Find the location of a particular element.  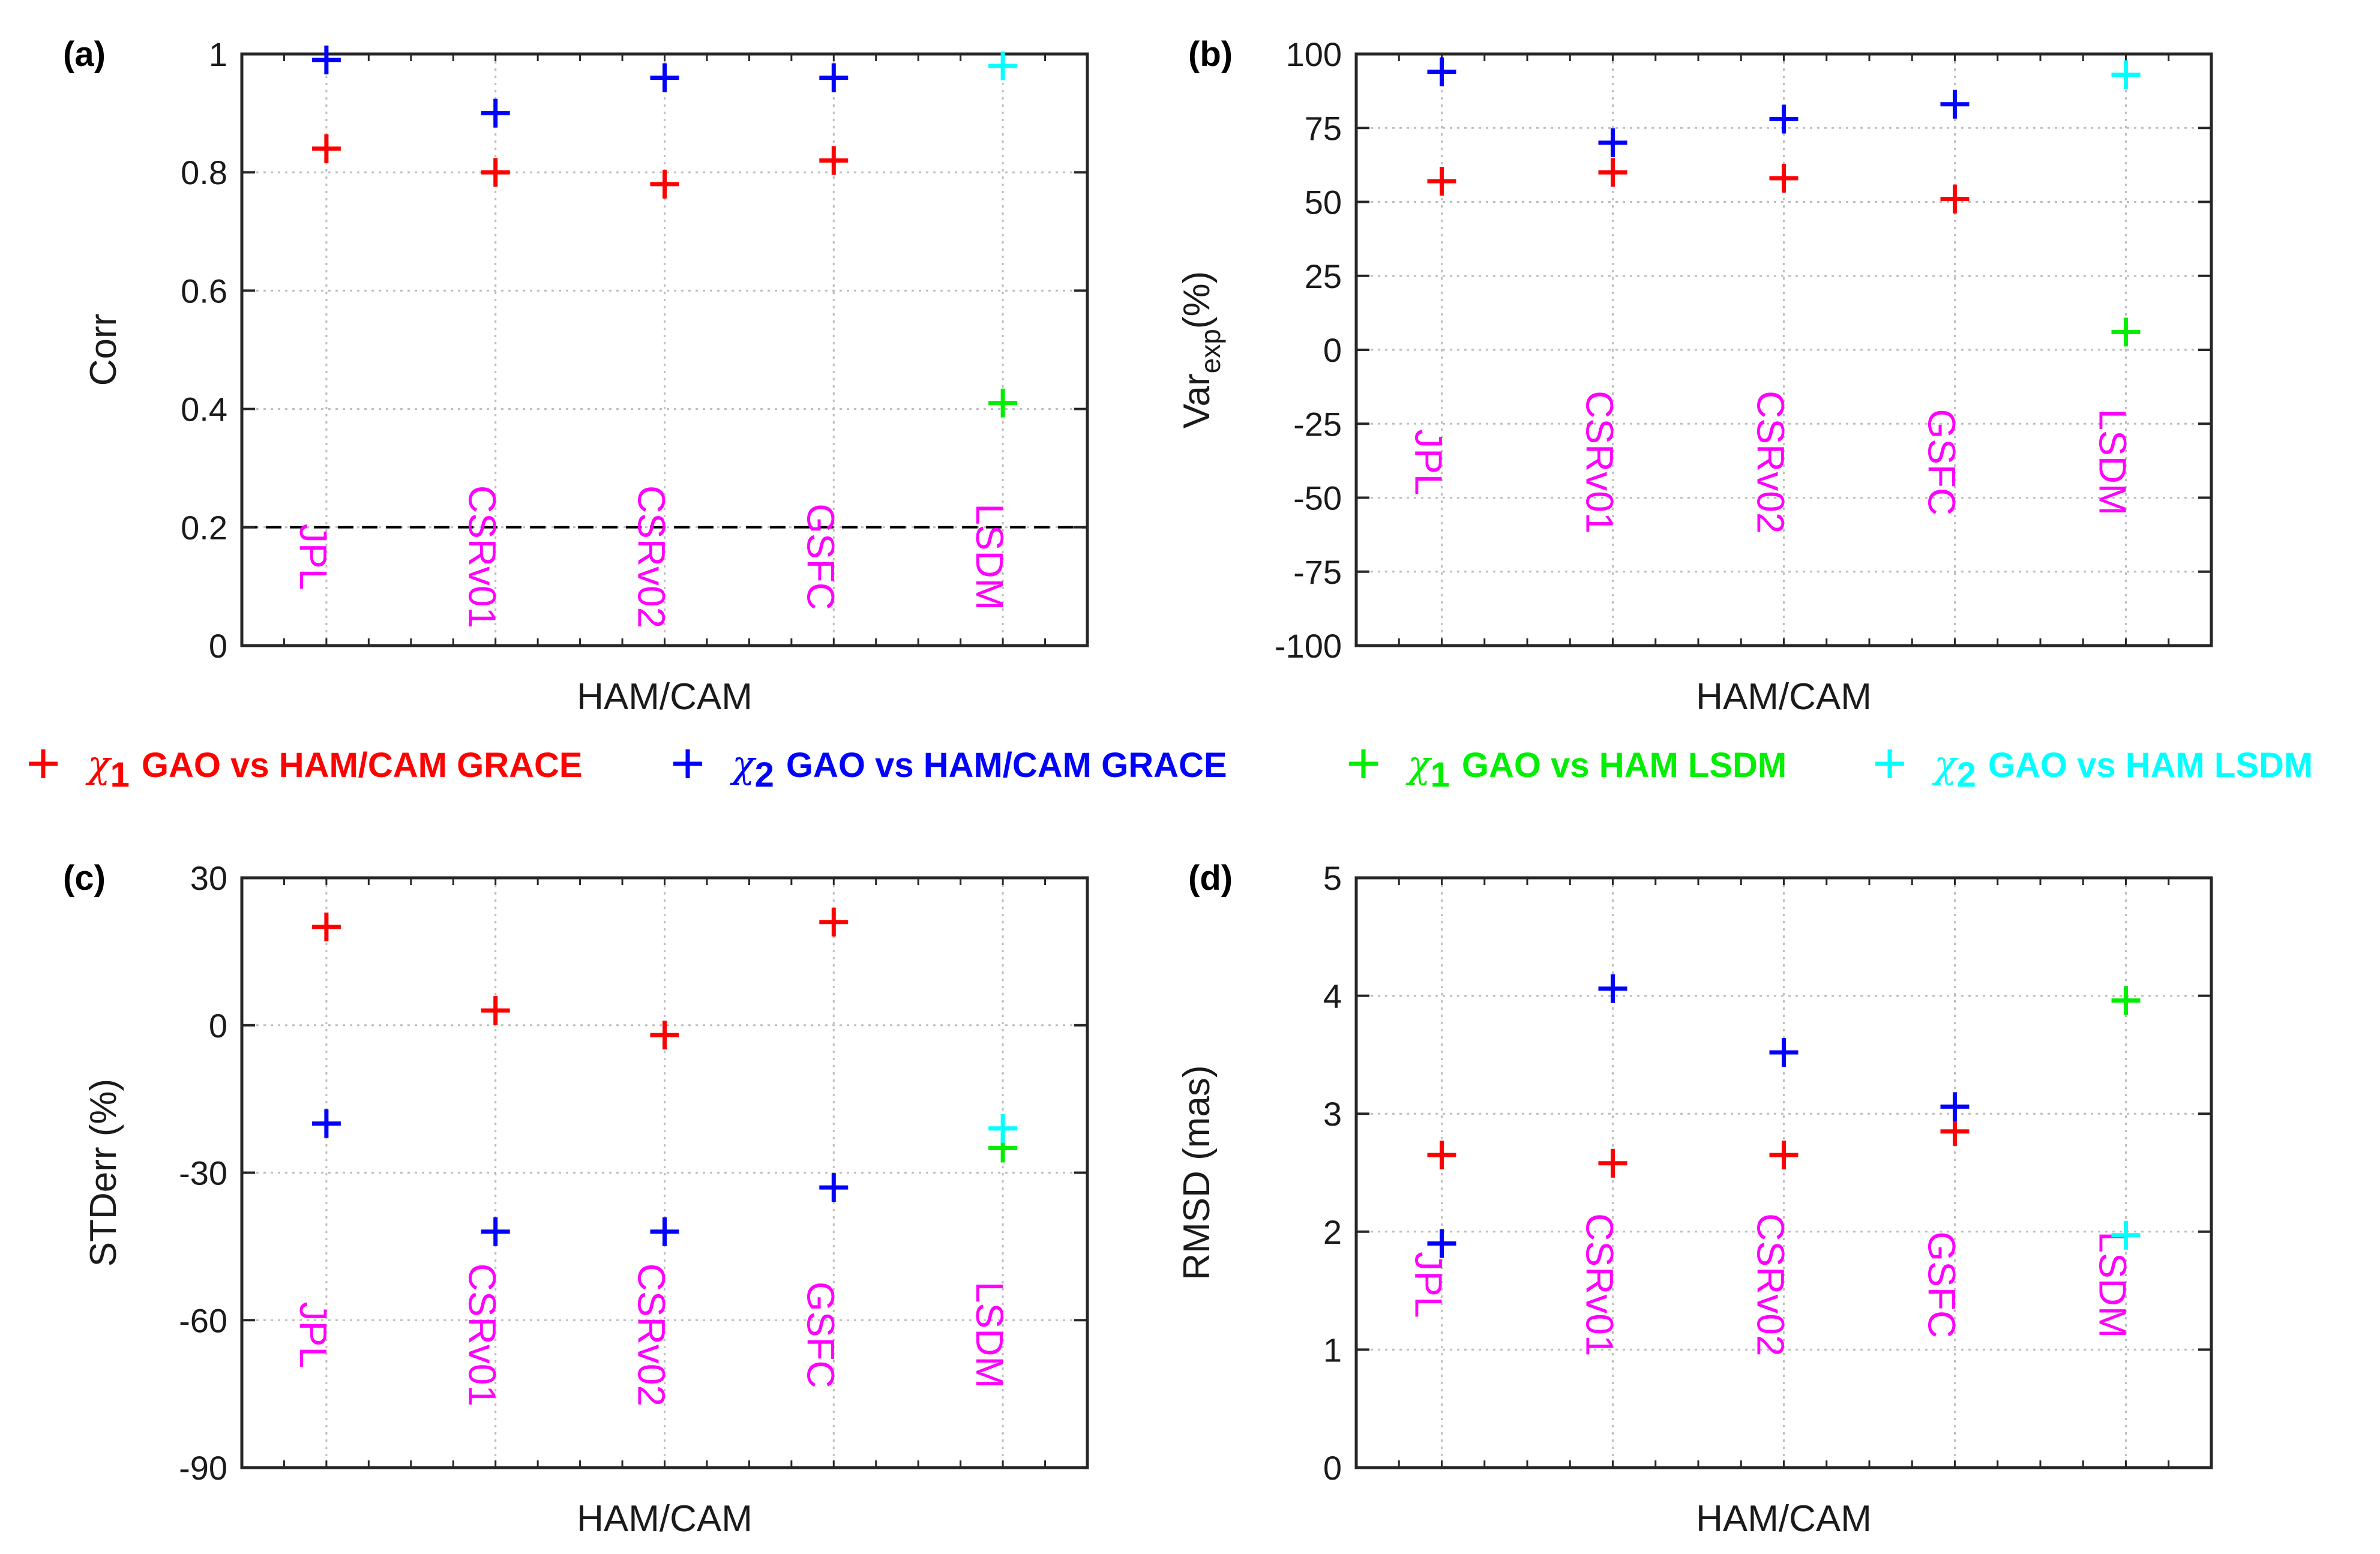

y-tick-label: 4 is located at coordinates (1332, 996).